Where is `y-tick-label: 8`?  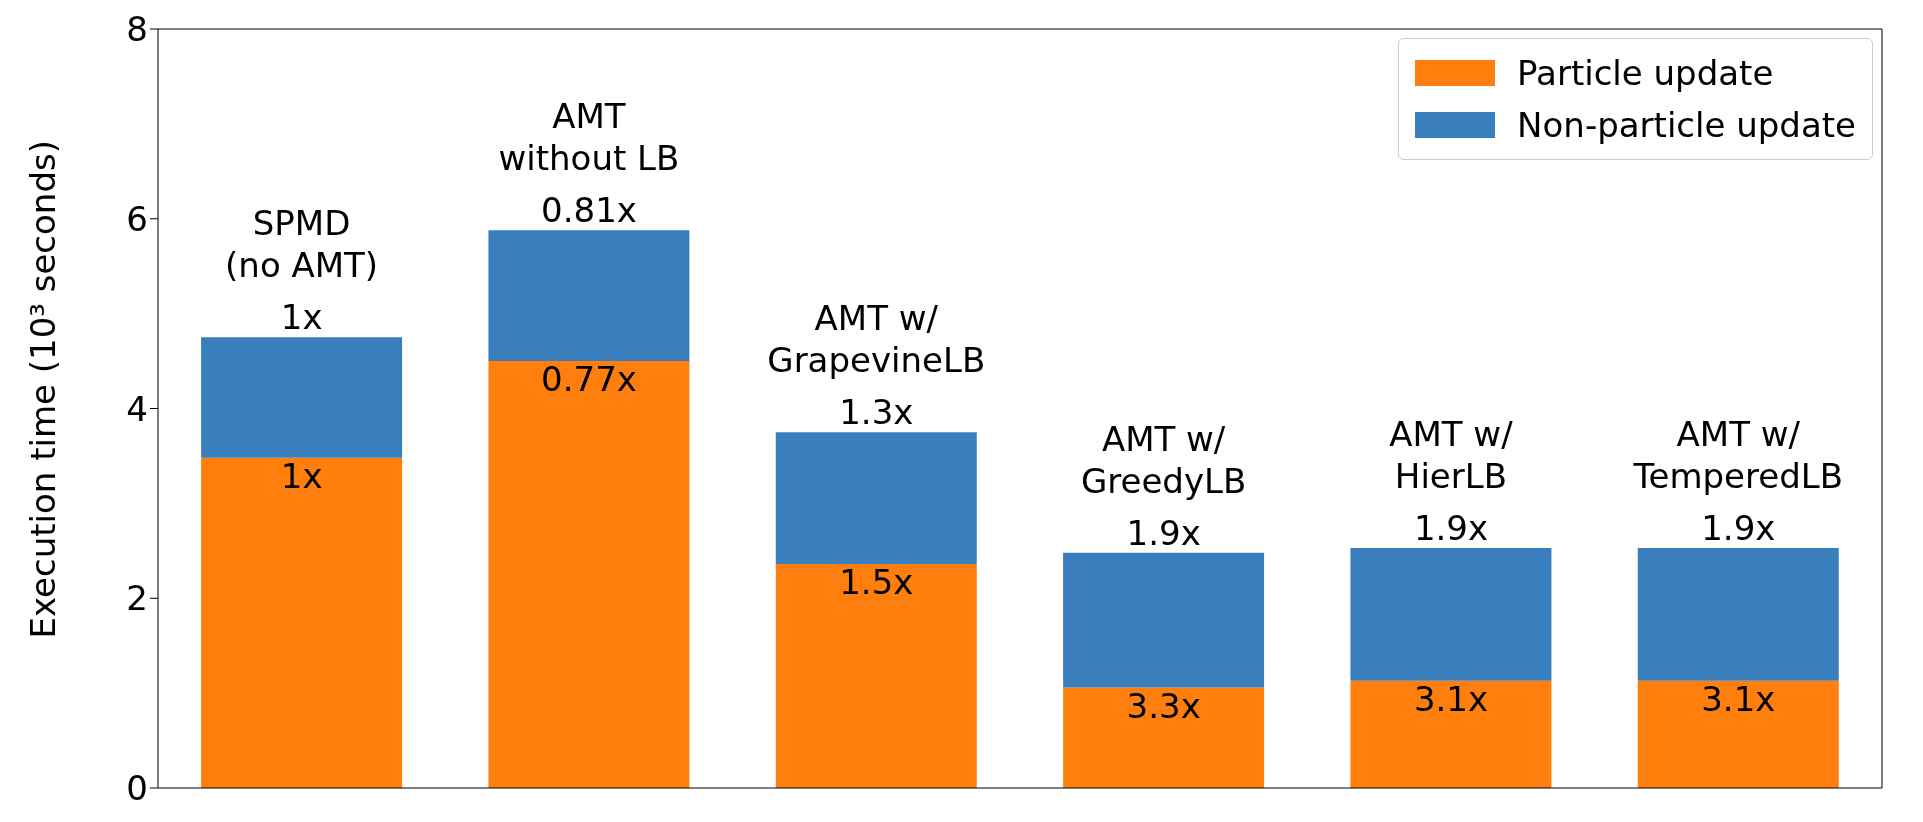
y-tick-label: 8 is located at coordinates (137, 29).